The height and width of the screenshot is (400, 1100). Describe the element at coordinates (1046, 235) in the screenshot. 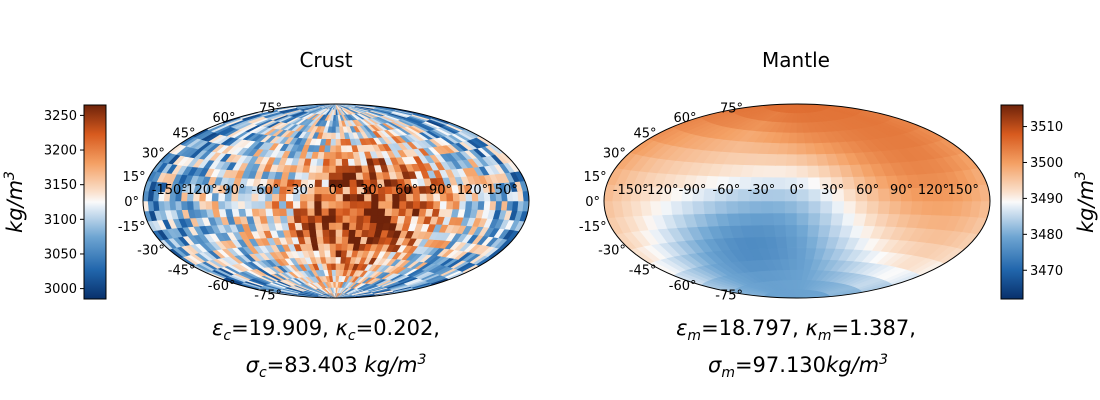

I see `colorbar-tick-label: 3480` at that location.